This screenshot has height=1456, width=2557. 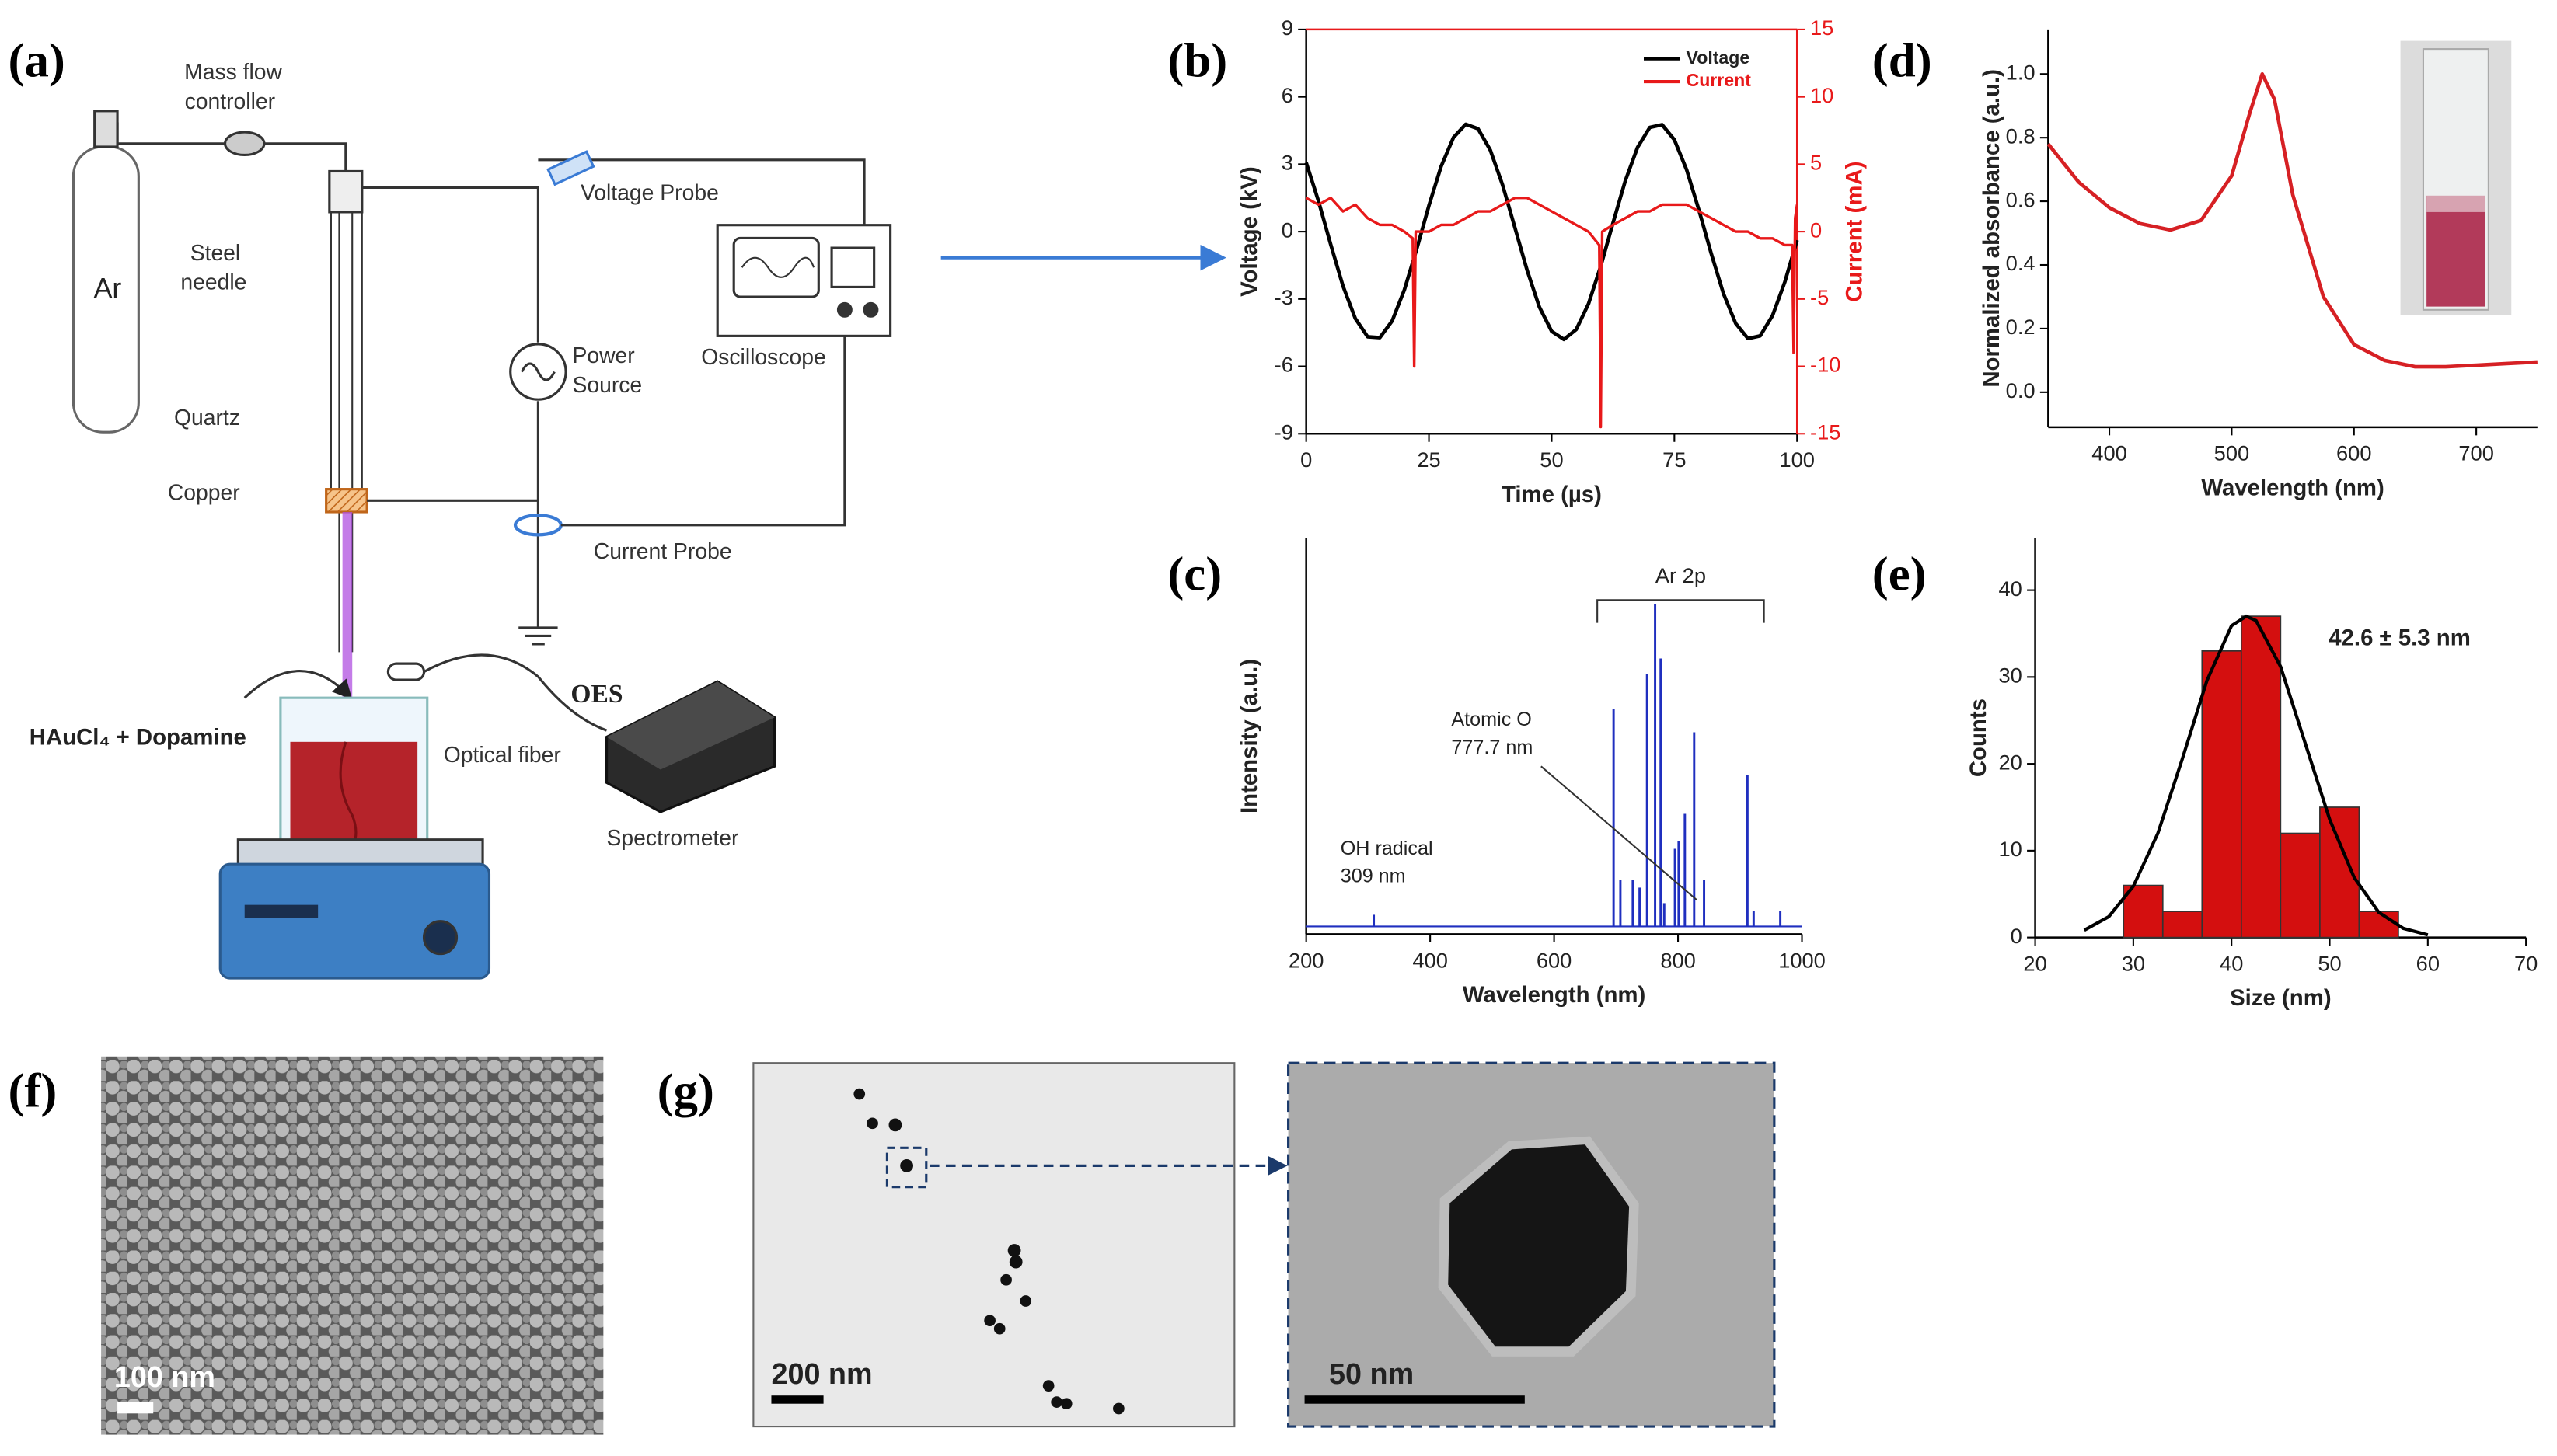 I want to click on x-axis-label: Size (nm), so click(x=2281, y=998).